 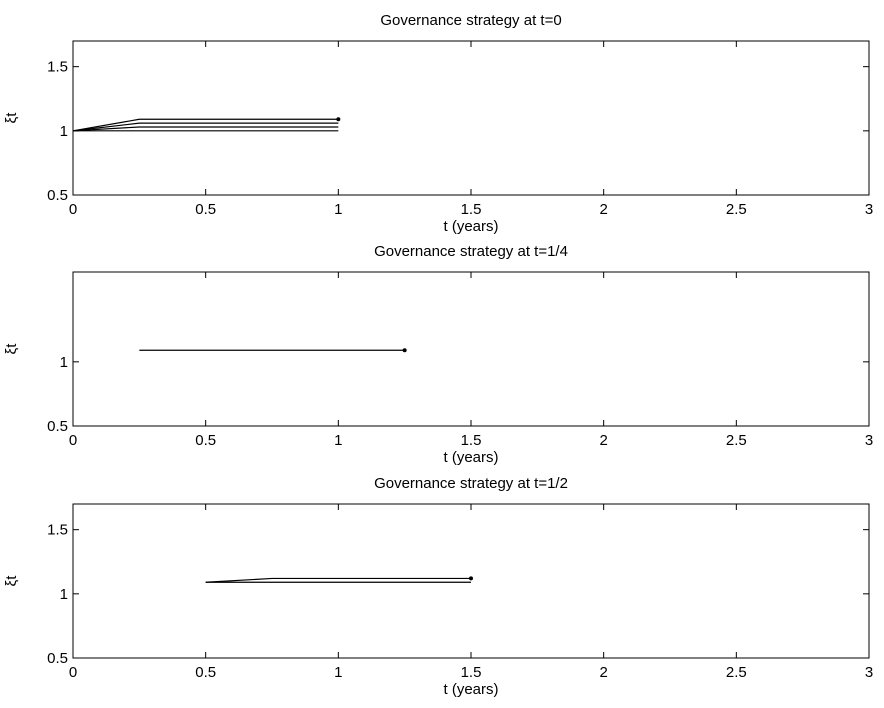 What do you see at coordinates (470, 20) in the screenshot?
I see `chart-title: Governance strategy at t=0` at bounding box center [470, 20].